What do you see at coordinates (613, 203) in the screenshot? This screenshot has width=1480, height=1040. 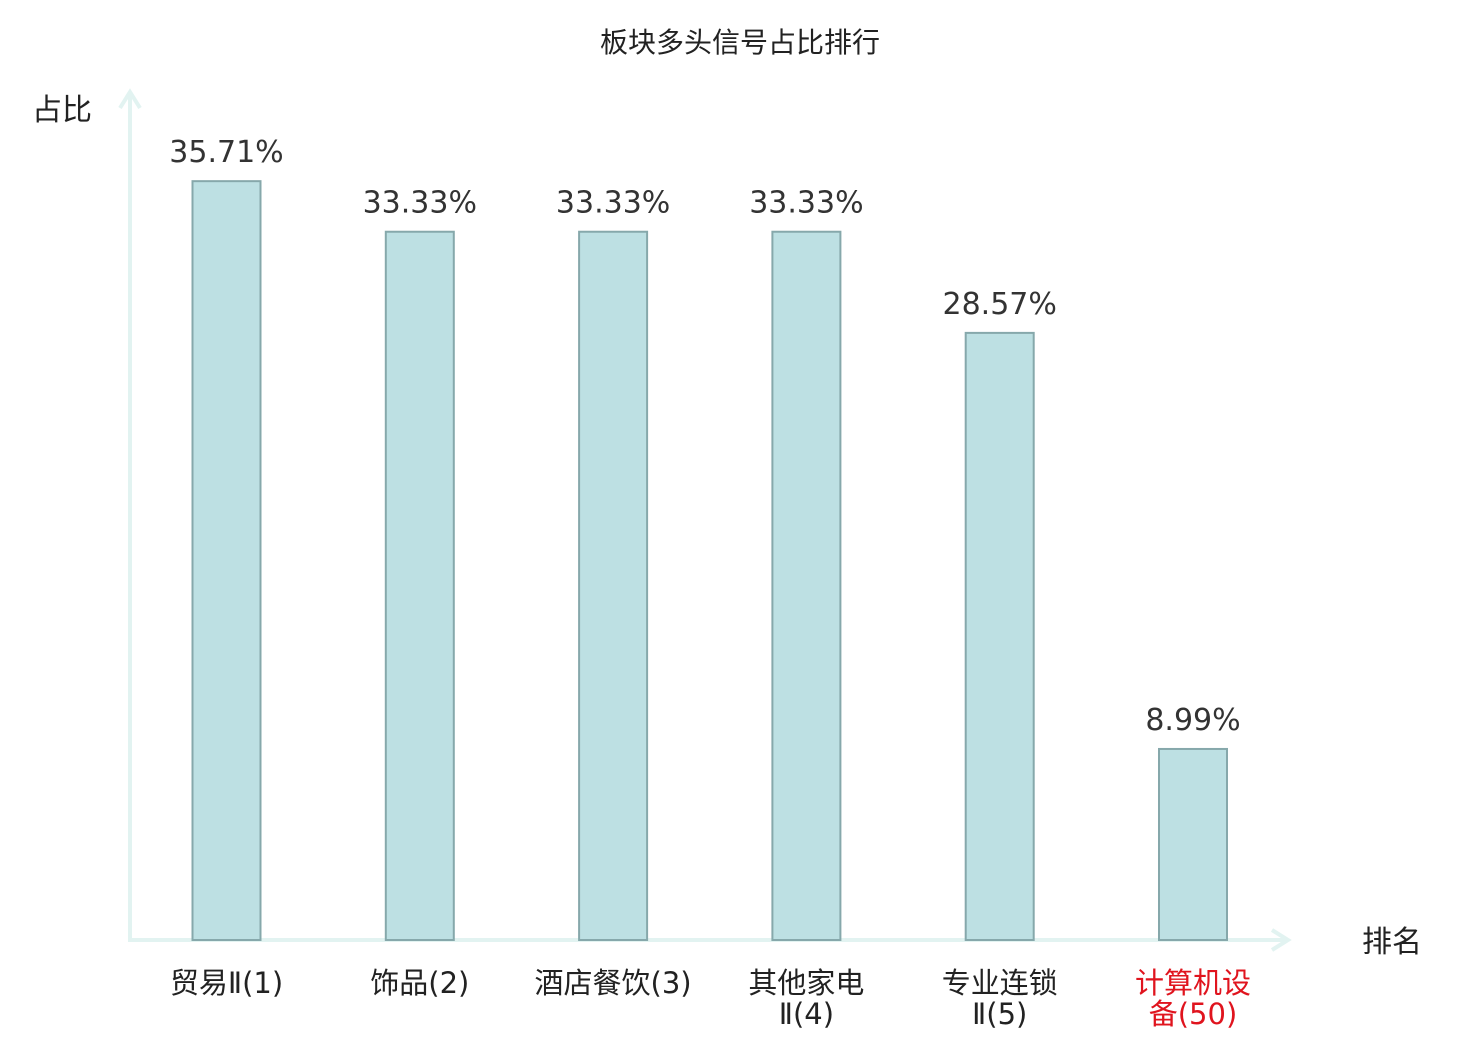 I see `bar-value-label-3: 33.33%` at bounding box center [613, 203].